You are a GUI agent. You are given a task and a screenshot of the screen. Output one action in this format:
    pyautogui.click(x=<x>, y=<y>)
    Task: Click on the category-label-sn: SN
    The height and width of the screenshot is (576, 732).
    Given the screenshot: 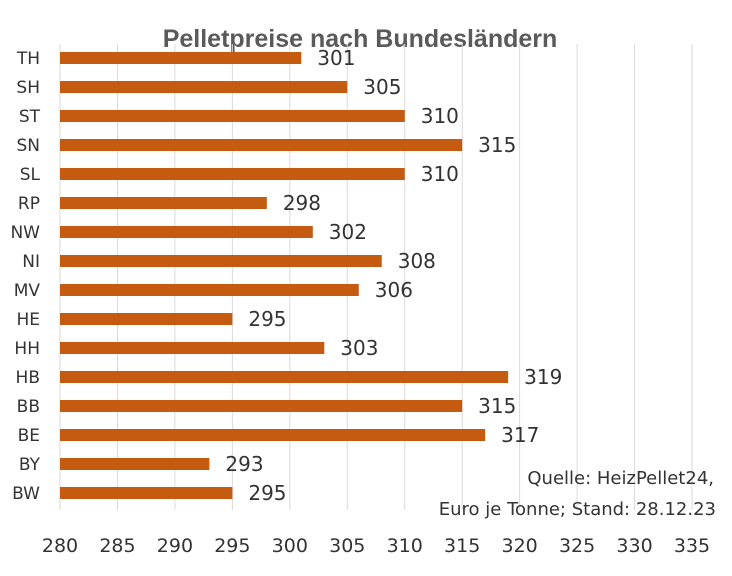 What is the action you would take?
    pyautogui.click(x=28, y=146)
    